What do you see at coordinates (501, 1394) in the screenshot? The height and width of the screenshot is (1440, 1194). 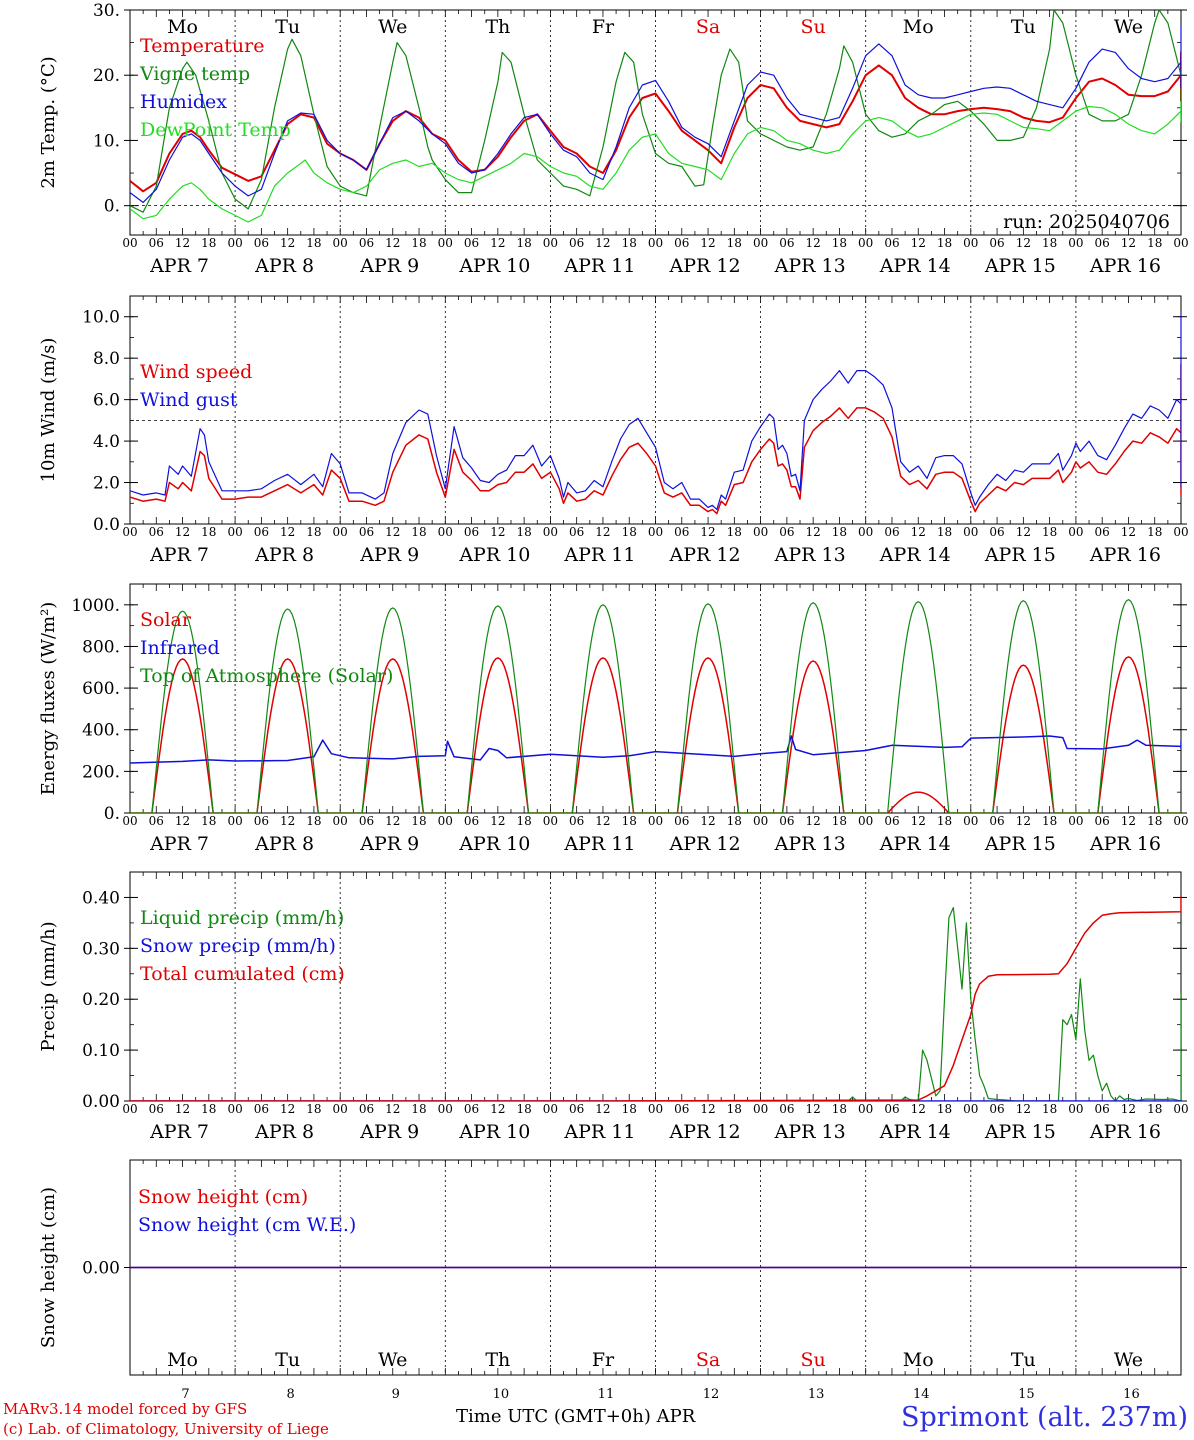 I see `day-number-label: 10` at bounding box center [501, 1394].